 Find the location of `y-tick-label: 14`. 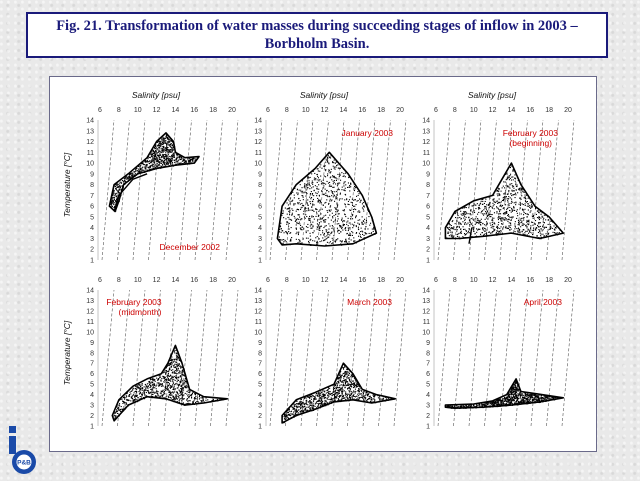

y-tick-label: 14 is located at coordinates (258, 291).